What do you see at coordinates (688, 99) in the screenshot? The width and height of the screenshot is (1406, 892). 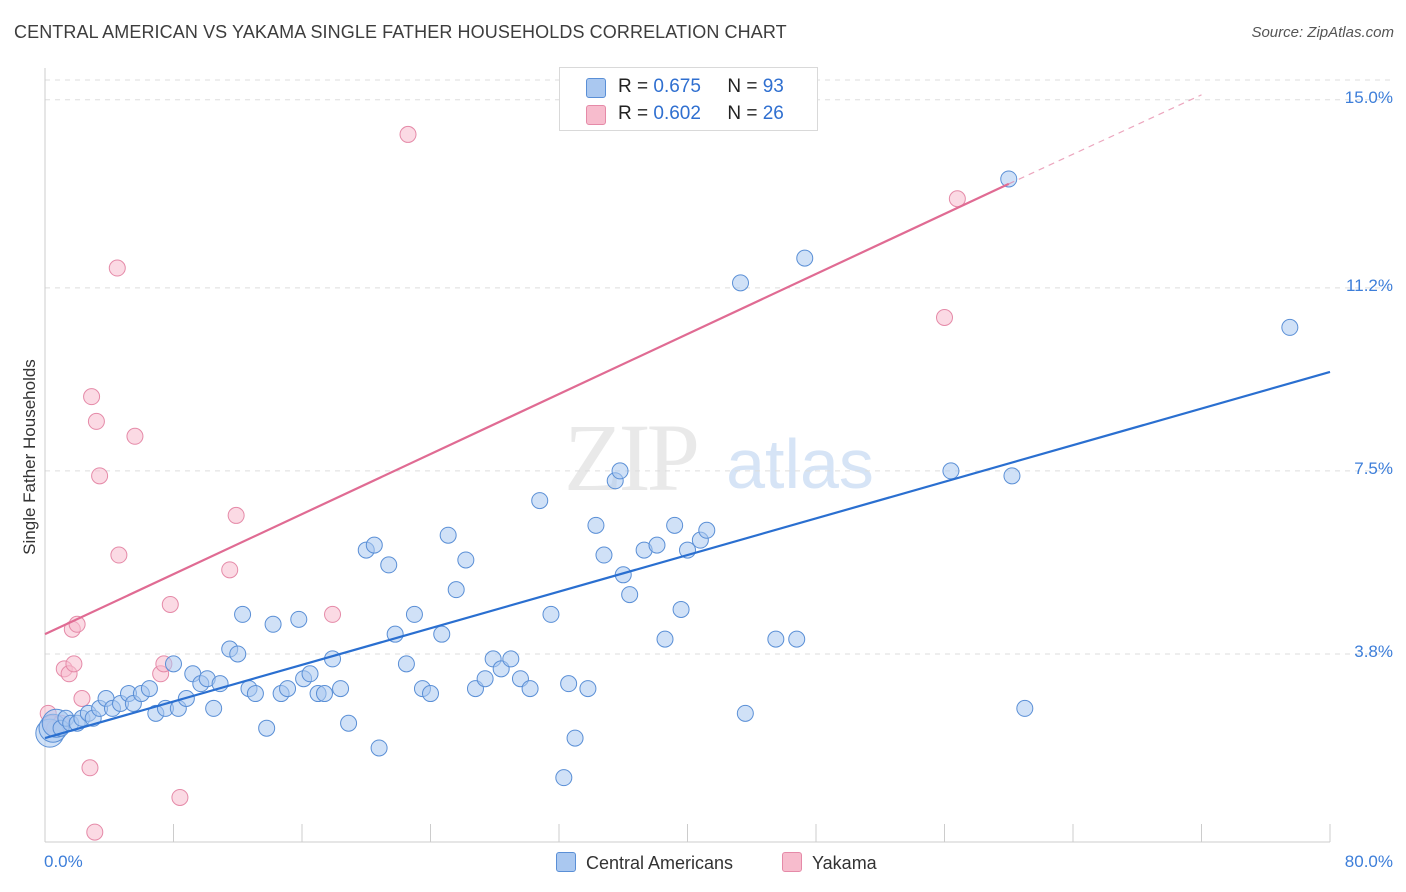 I see `correlation-legend: R = 0.675 N = 93 R = 0.602 N = 26` at bounding box center [688, 99].